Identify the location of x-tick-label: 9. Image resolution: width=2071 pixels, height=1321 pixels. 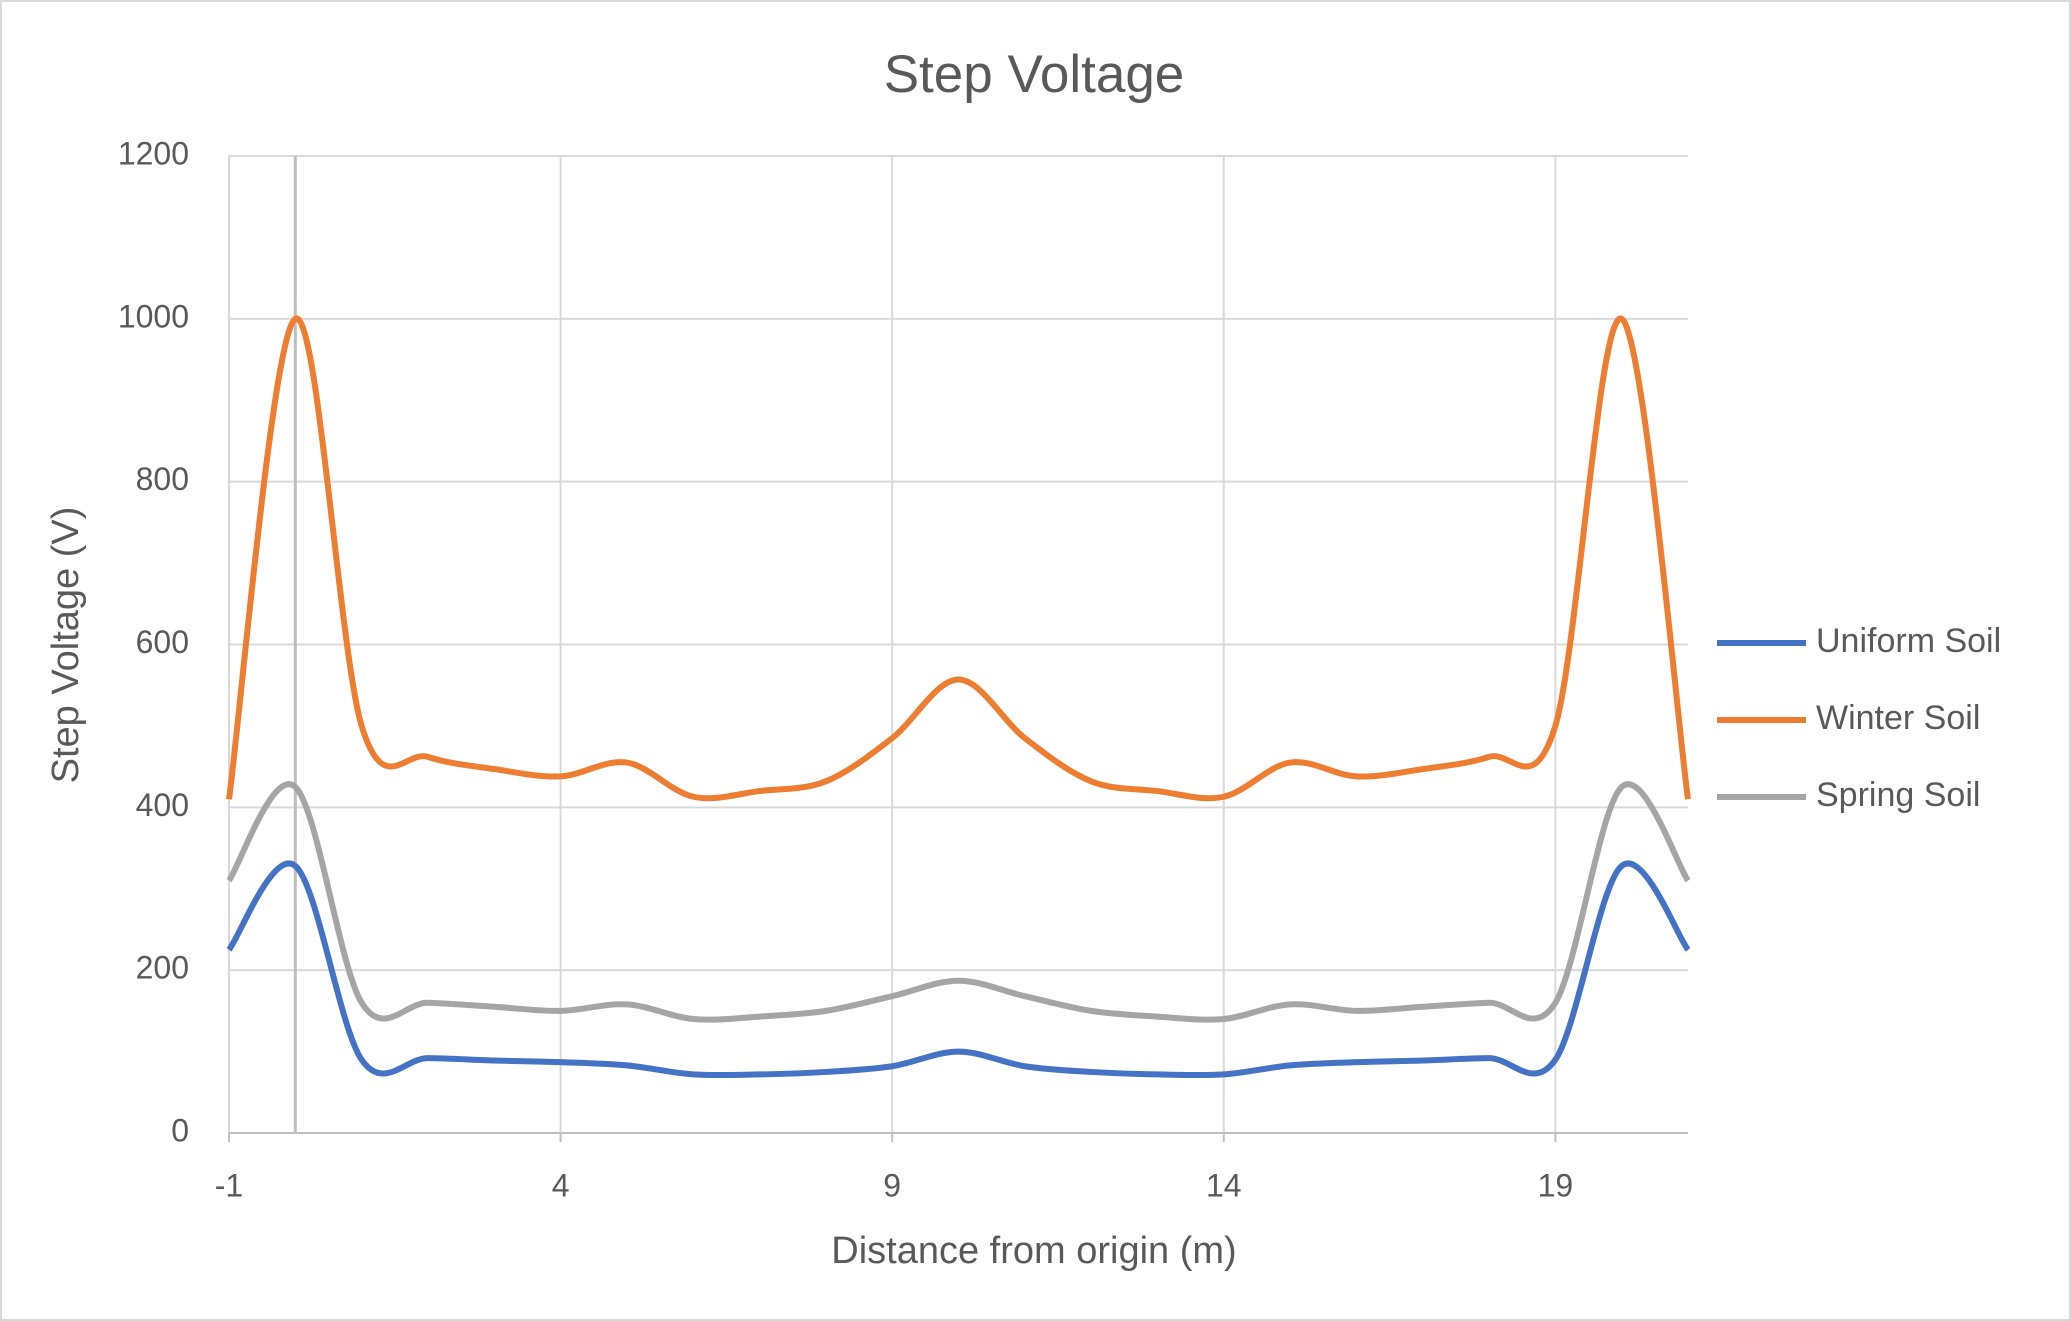
(892, 1185).